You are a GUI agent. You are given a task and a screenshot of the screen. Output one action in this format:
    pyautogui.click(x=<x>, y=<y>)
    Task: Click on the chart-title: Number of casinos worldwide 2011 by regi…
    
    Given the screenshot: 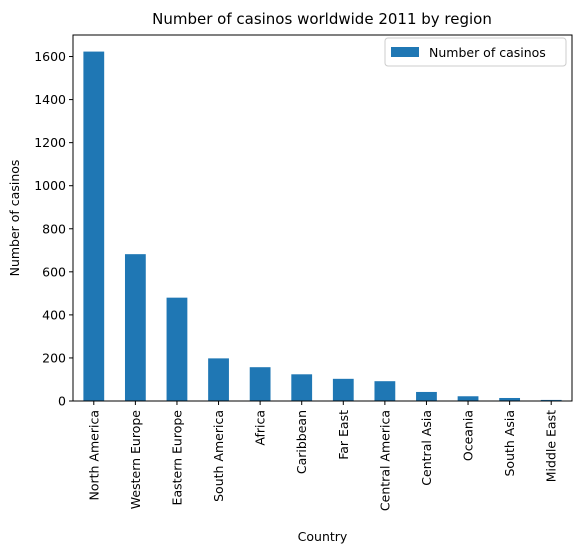 What is the action you would take?
    pyautogui.click(x=322, y=19)
    